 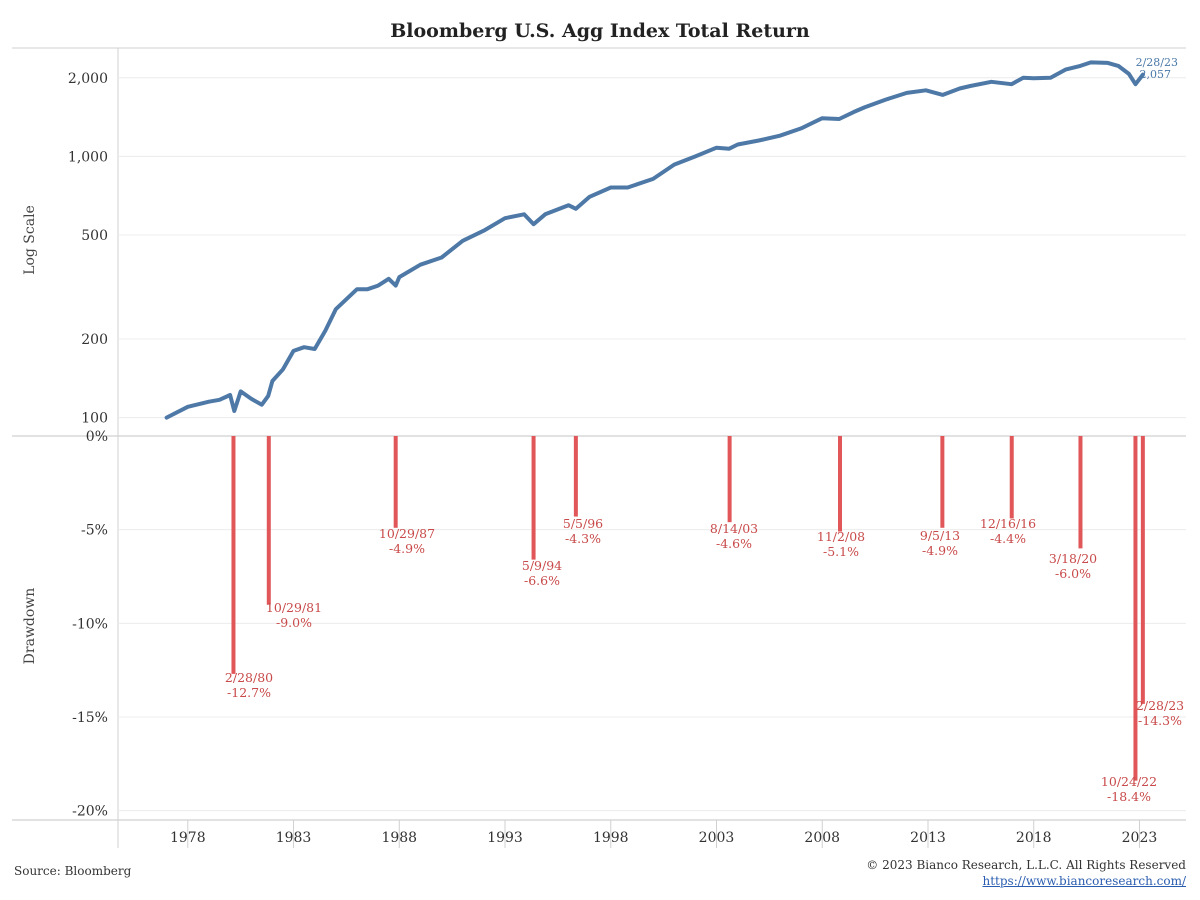 What do you see at coordinates (188, 838) in the screenshot?
I see `x-tick-label: 1978` at bounding box center [188, 838].